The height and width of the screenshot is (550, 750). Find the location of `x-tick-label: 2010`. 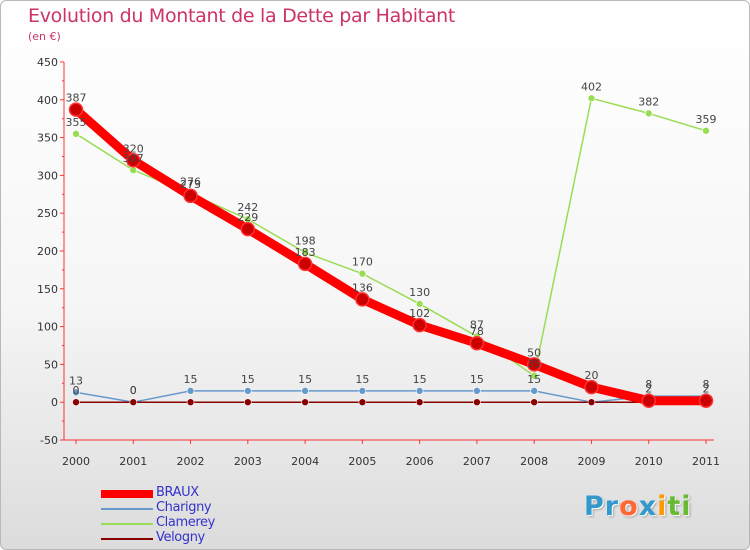

x-tick-label: 2010 is located at coordinates (649, 461).